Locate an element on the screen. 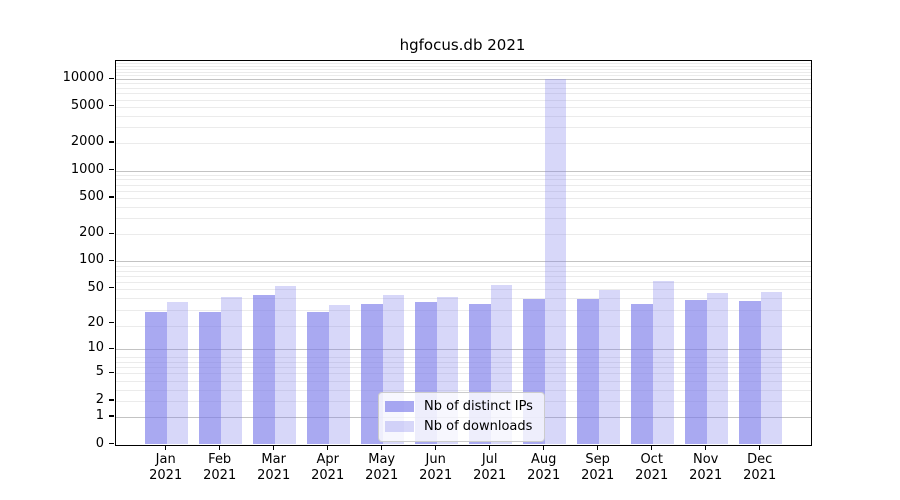 The width and height of the screenshot is (900, 500). x-tick-month: Dec is located at coordinates (760, 459).